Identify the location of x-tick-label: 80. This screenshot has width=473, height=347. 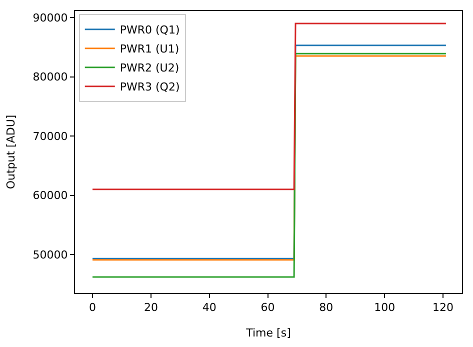
(326, 307).